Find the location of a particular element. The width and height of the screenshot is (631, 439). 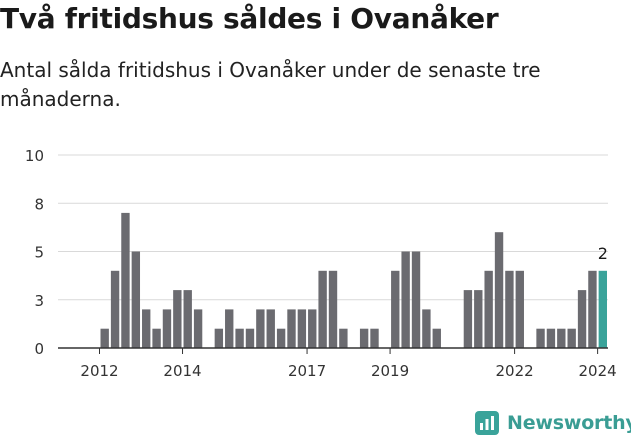

x-tick-label: 2014 is located at coordinates (182, 371).